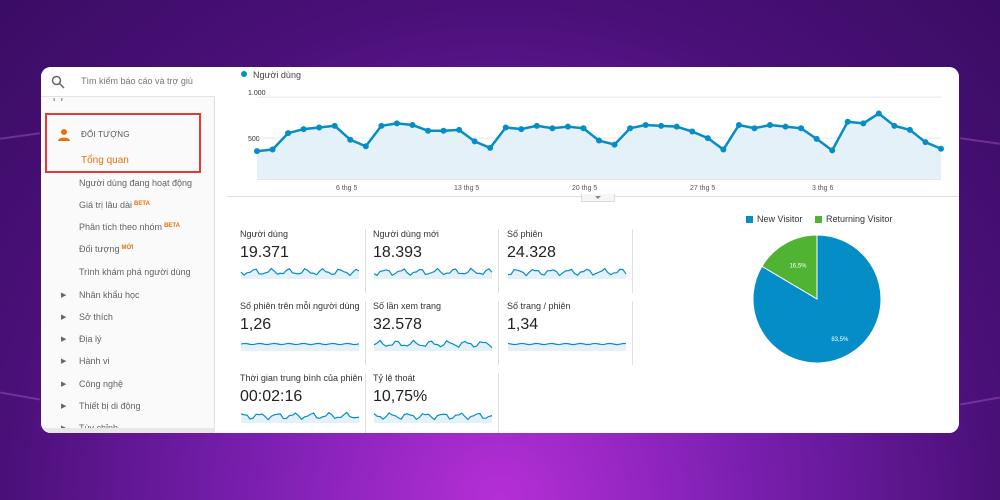  What do you see at coordinates (110, 406) in the screenshot?
I see `sidebar-group-mobile: Thiết bị di động` at bounding box center [110, 406].